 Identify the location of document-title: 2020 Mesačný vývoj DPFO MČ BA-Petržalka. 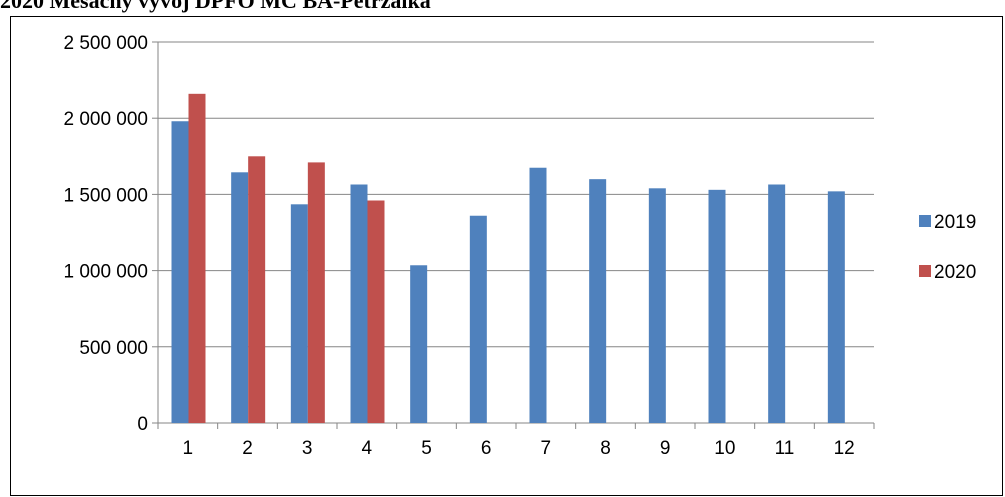
(215, 6).